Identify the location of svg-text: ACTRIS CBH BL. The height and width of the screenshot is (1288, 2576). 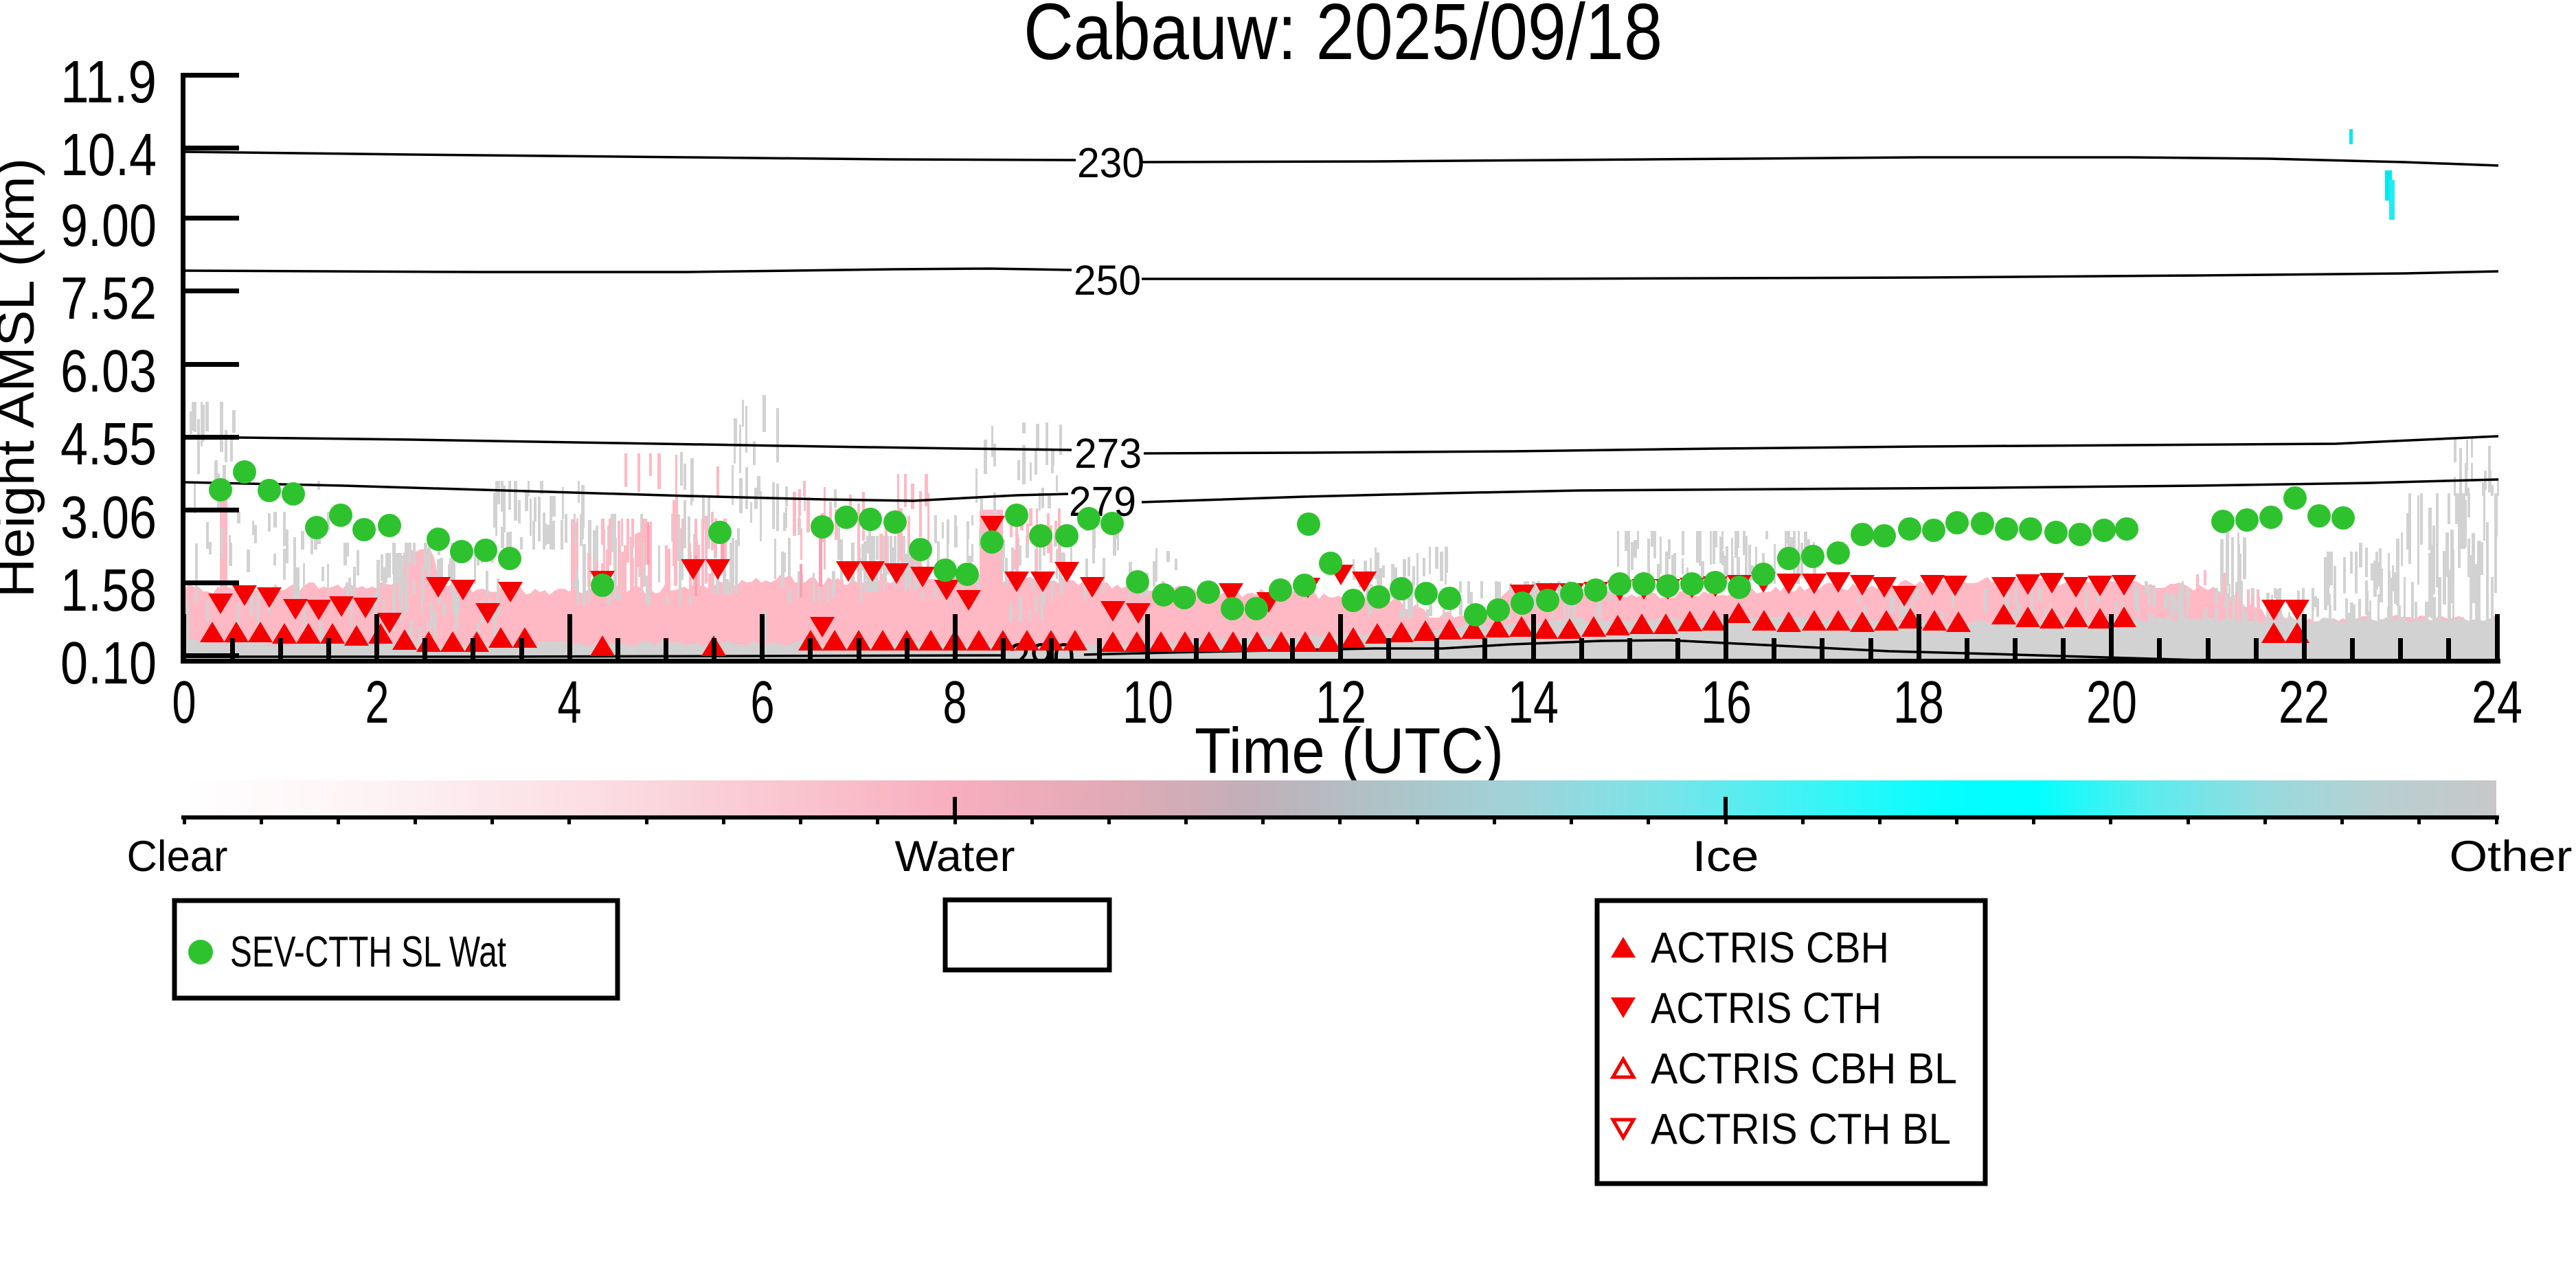
(1804, 1069).